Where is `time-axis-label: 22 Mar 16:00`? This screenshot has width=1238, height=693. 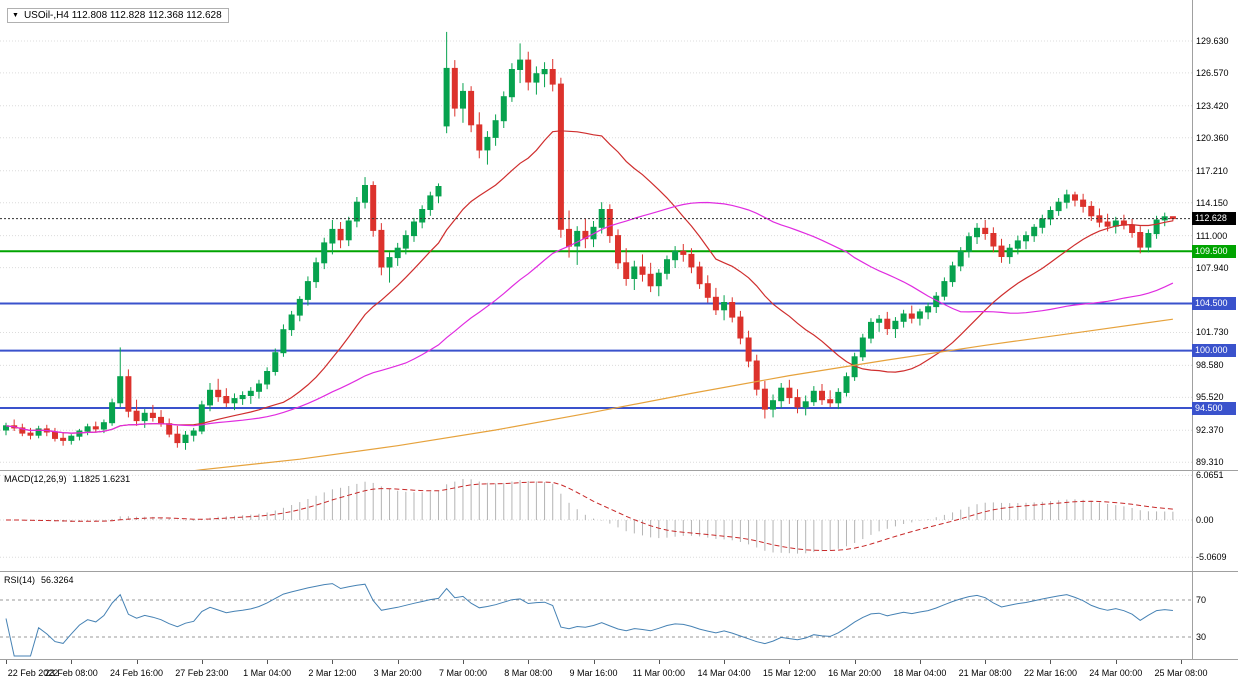 time-axis-label: 22 Mar 16:00 is located at coordinates (1050, 673).